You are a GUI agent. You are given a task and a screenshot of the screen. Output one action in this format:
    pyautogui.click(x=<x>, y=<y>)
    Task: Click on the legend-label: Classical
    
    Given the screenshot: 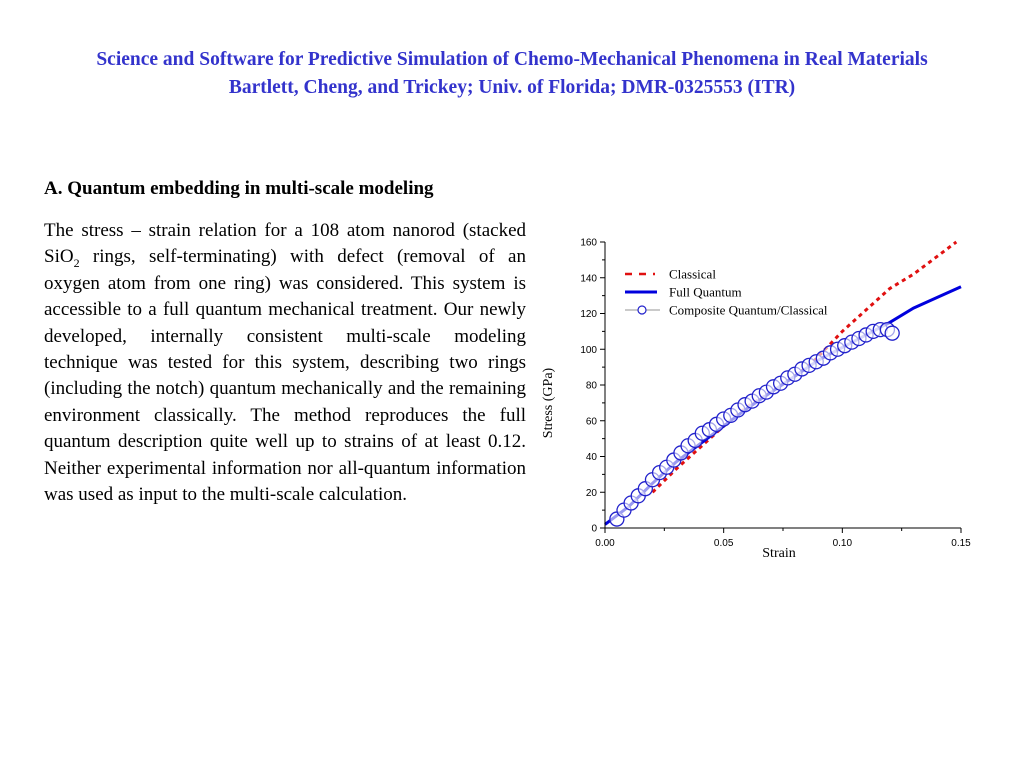 What is the action you would take?
    pyautogui.click(x=692, y=274)
    